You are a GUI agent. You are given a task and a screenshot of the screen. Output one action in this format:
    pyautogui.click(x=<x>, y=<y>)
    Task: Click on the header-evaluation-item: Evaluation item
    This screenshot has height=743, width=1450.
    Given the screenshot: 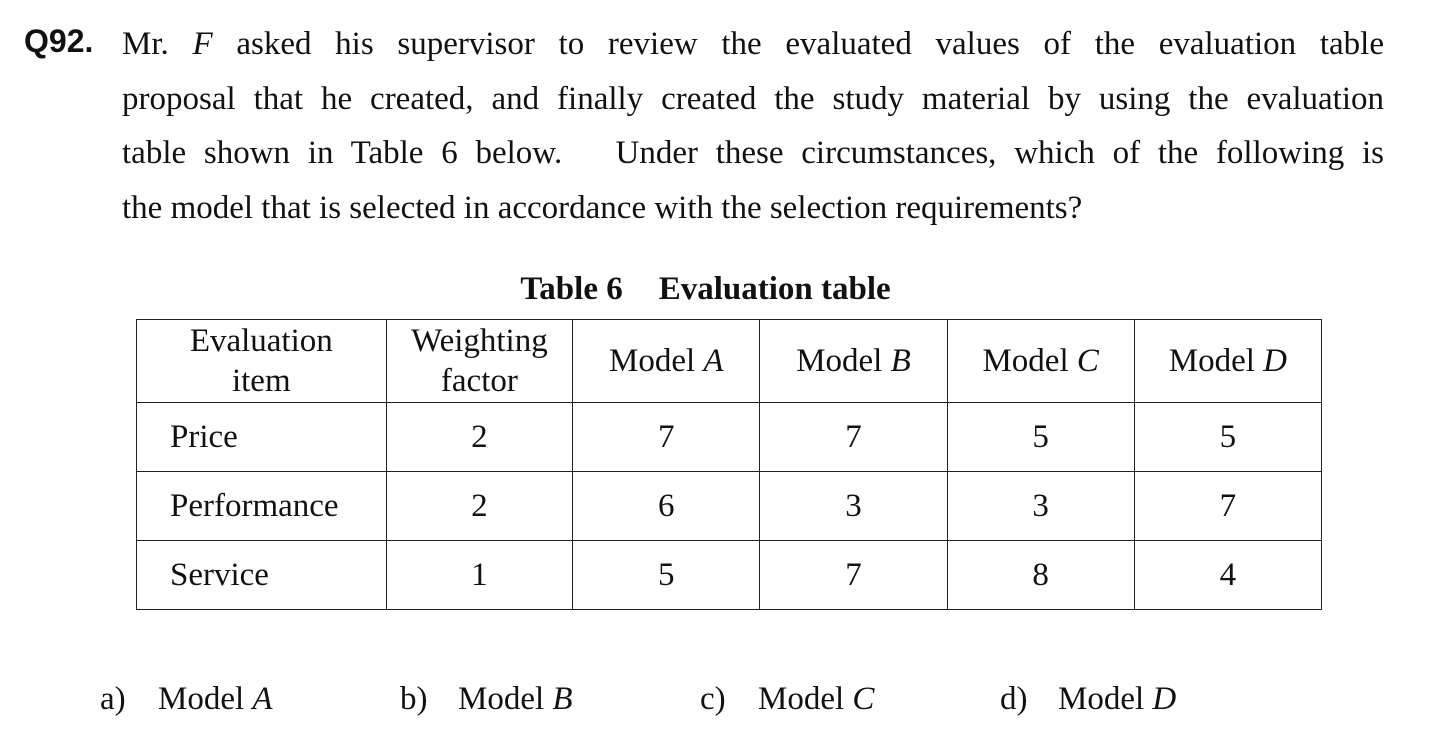 What is the action you would take?
    pyautogui.click(x=261, y=361)
    